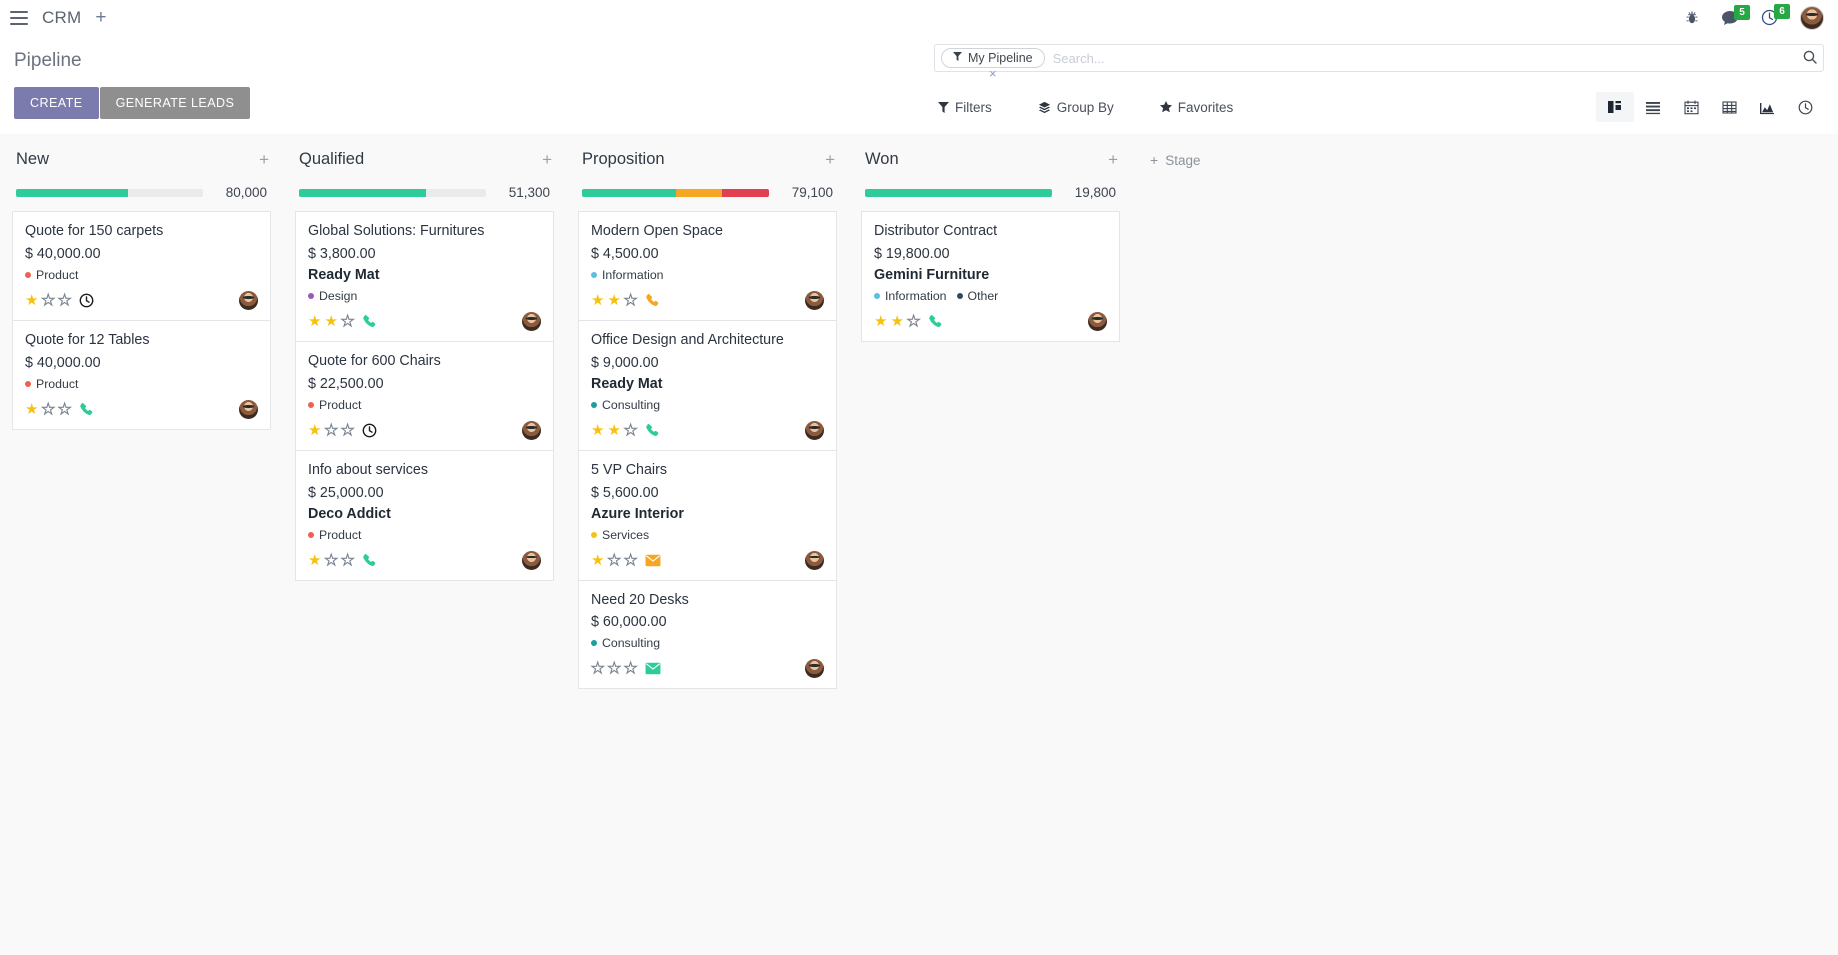 The height and width of the screenshot is (955, 1838). I want to click on magnifier-icon, so click(1807, 58).